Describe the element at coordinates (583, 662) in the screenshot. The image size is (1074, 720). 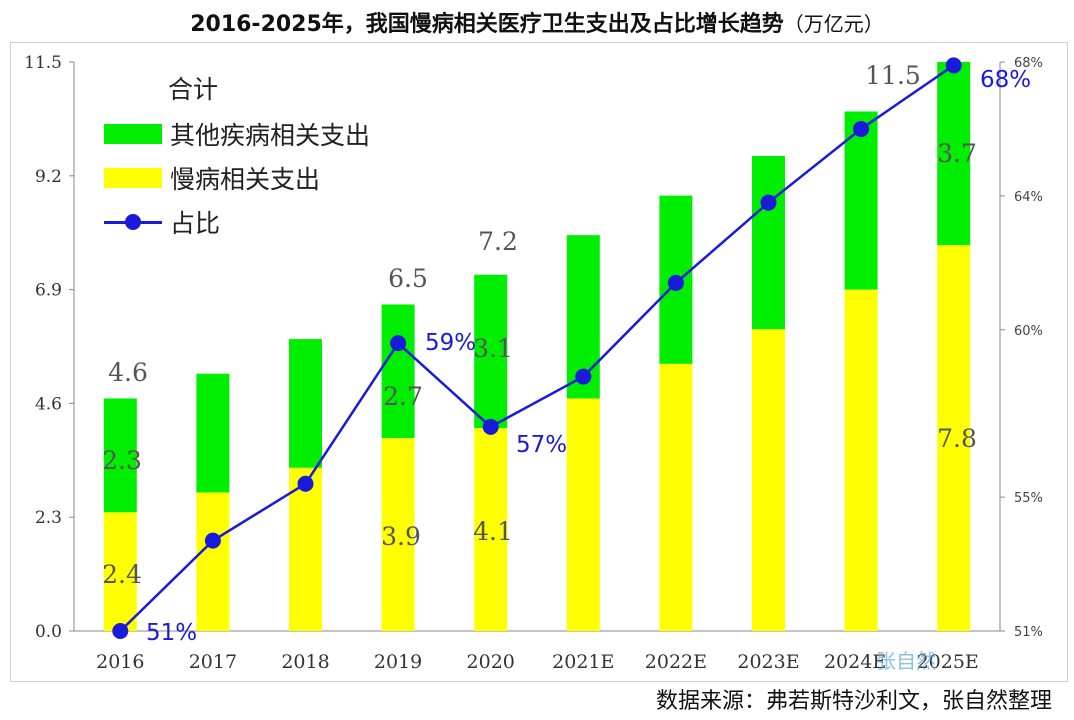
I see `x-tick-label: 2021E` at that location.